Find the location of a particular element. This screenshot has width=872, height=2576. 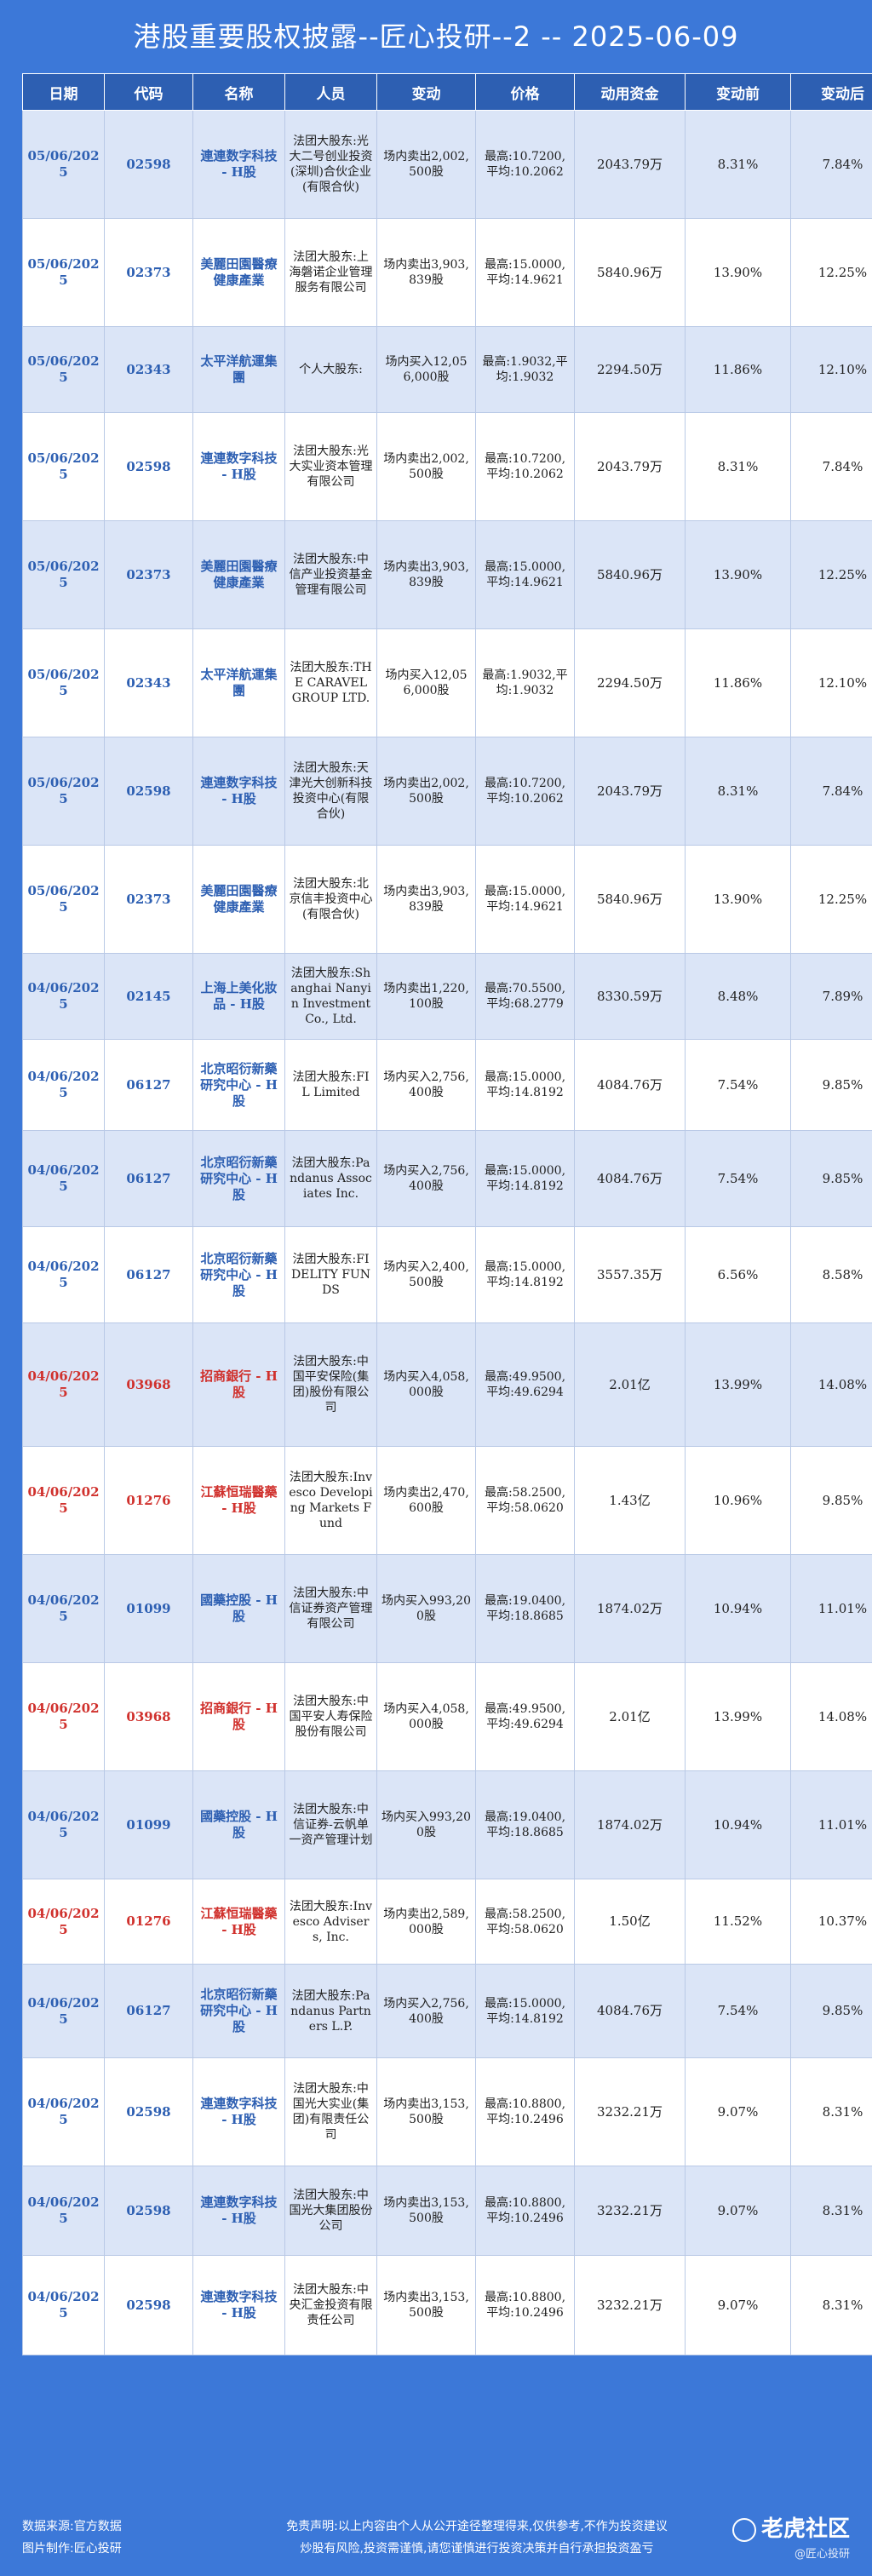

row-before: 7.54% is located at coordinates (738, 2011).